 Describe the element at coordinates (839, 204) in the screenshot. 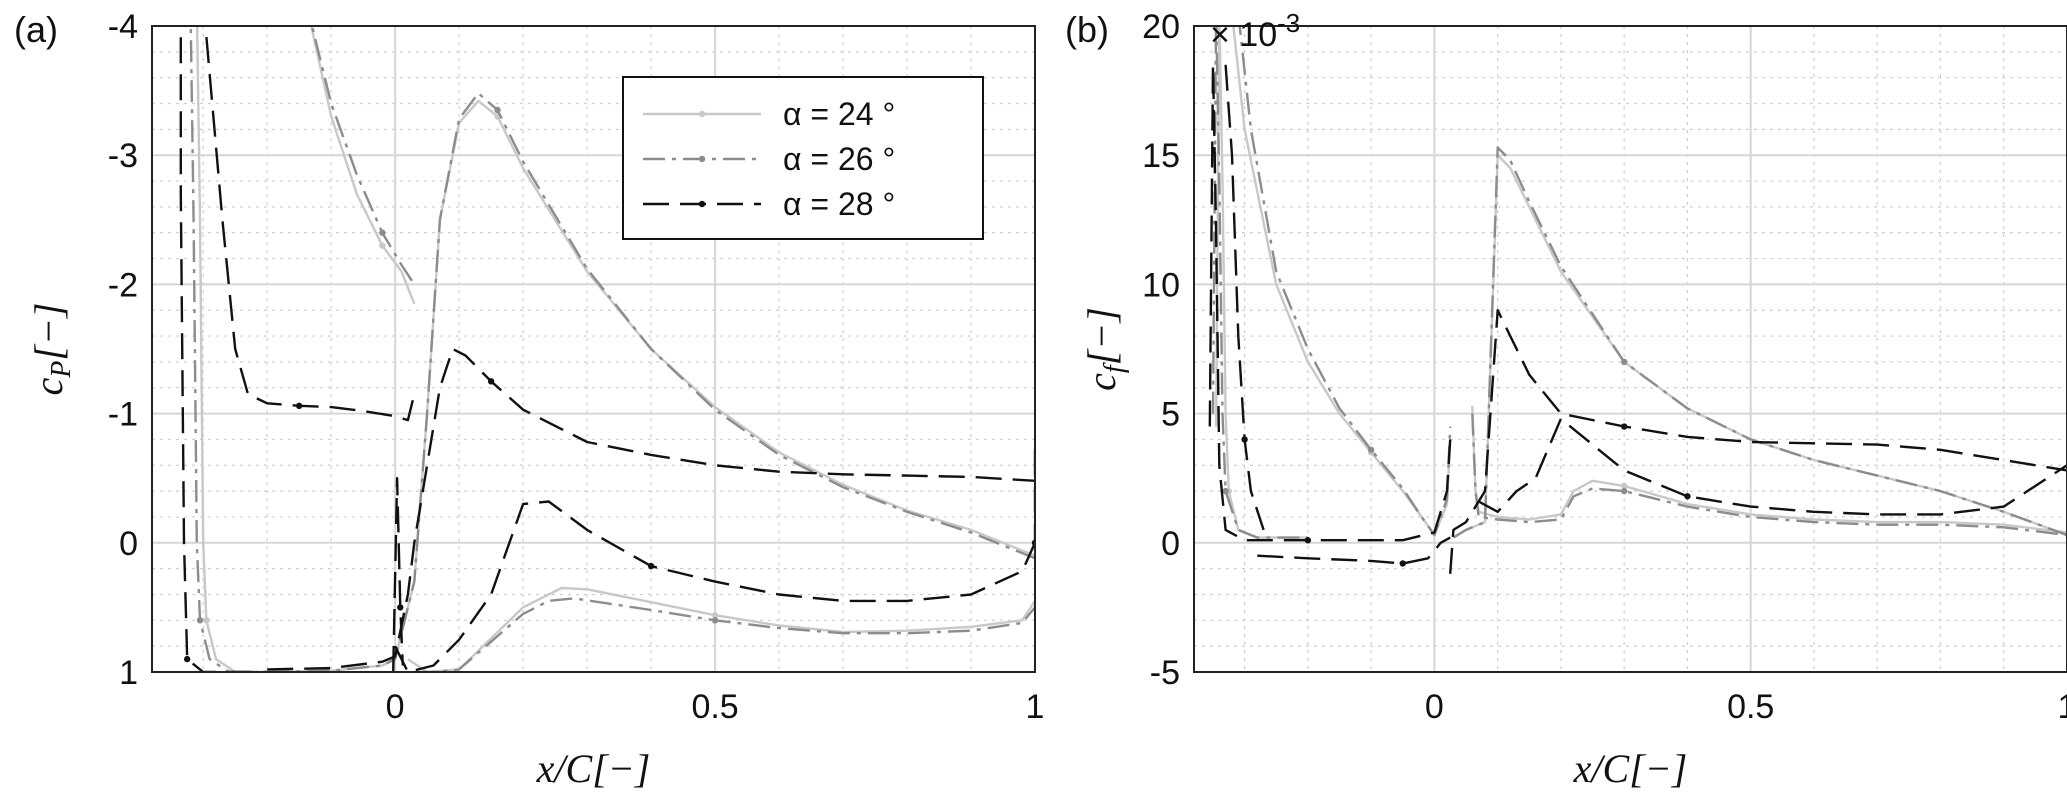

I see `legend-entry: α = 28 °` at that location.